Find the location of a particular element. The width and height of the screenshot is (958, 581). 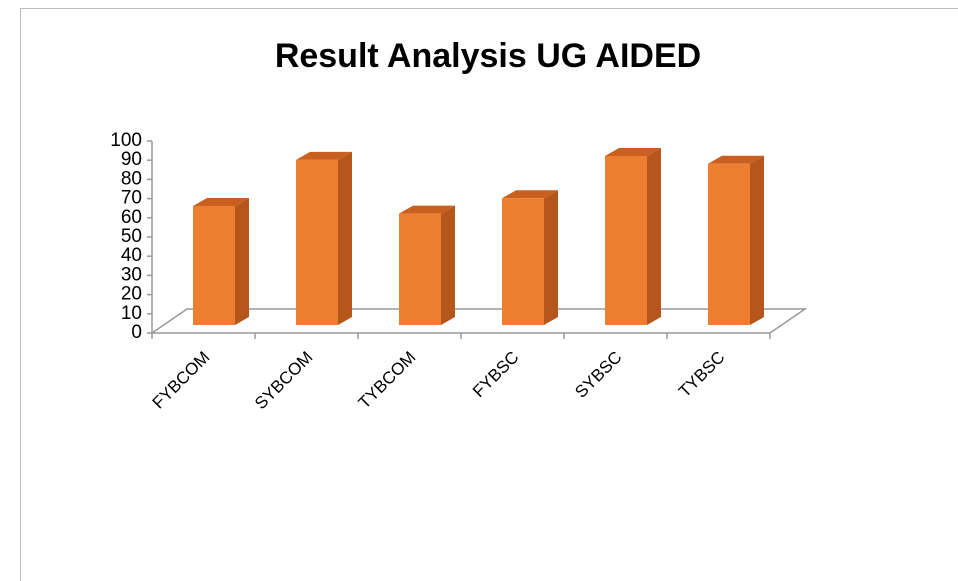

y-tick-label: 0 is located at coordinates (136, 332).